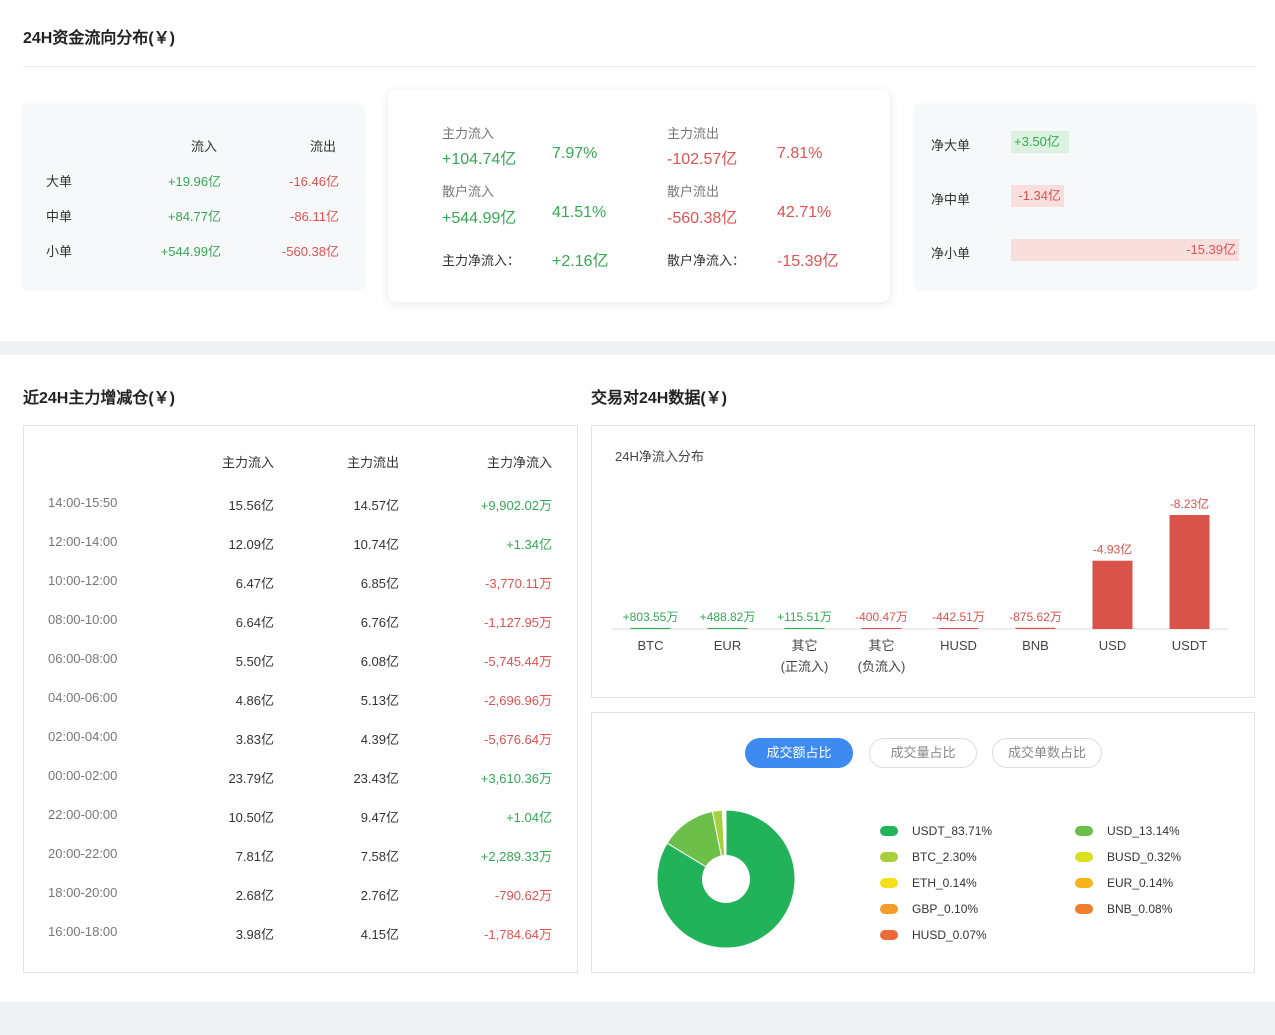 Image resolution: width=1275 pixels, height=1035 pixels. Describe the element at coordinates (190, 251) in the screenshot. I see `small-inflow: +544.99亿` at that location.